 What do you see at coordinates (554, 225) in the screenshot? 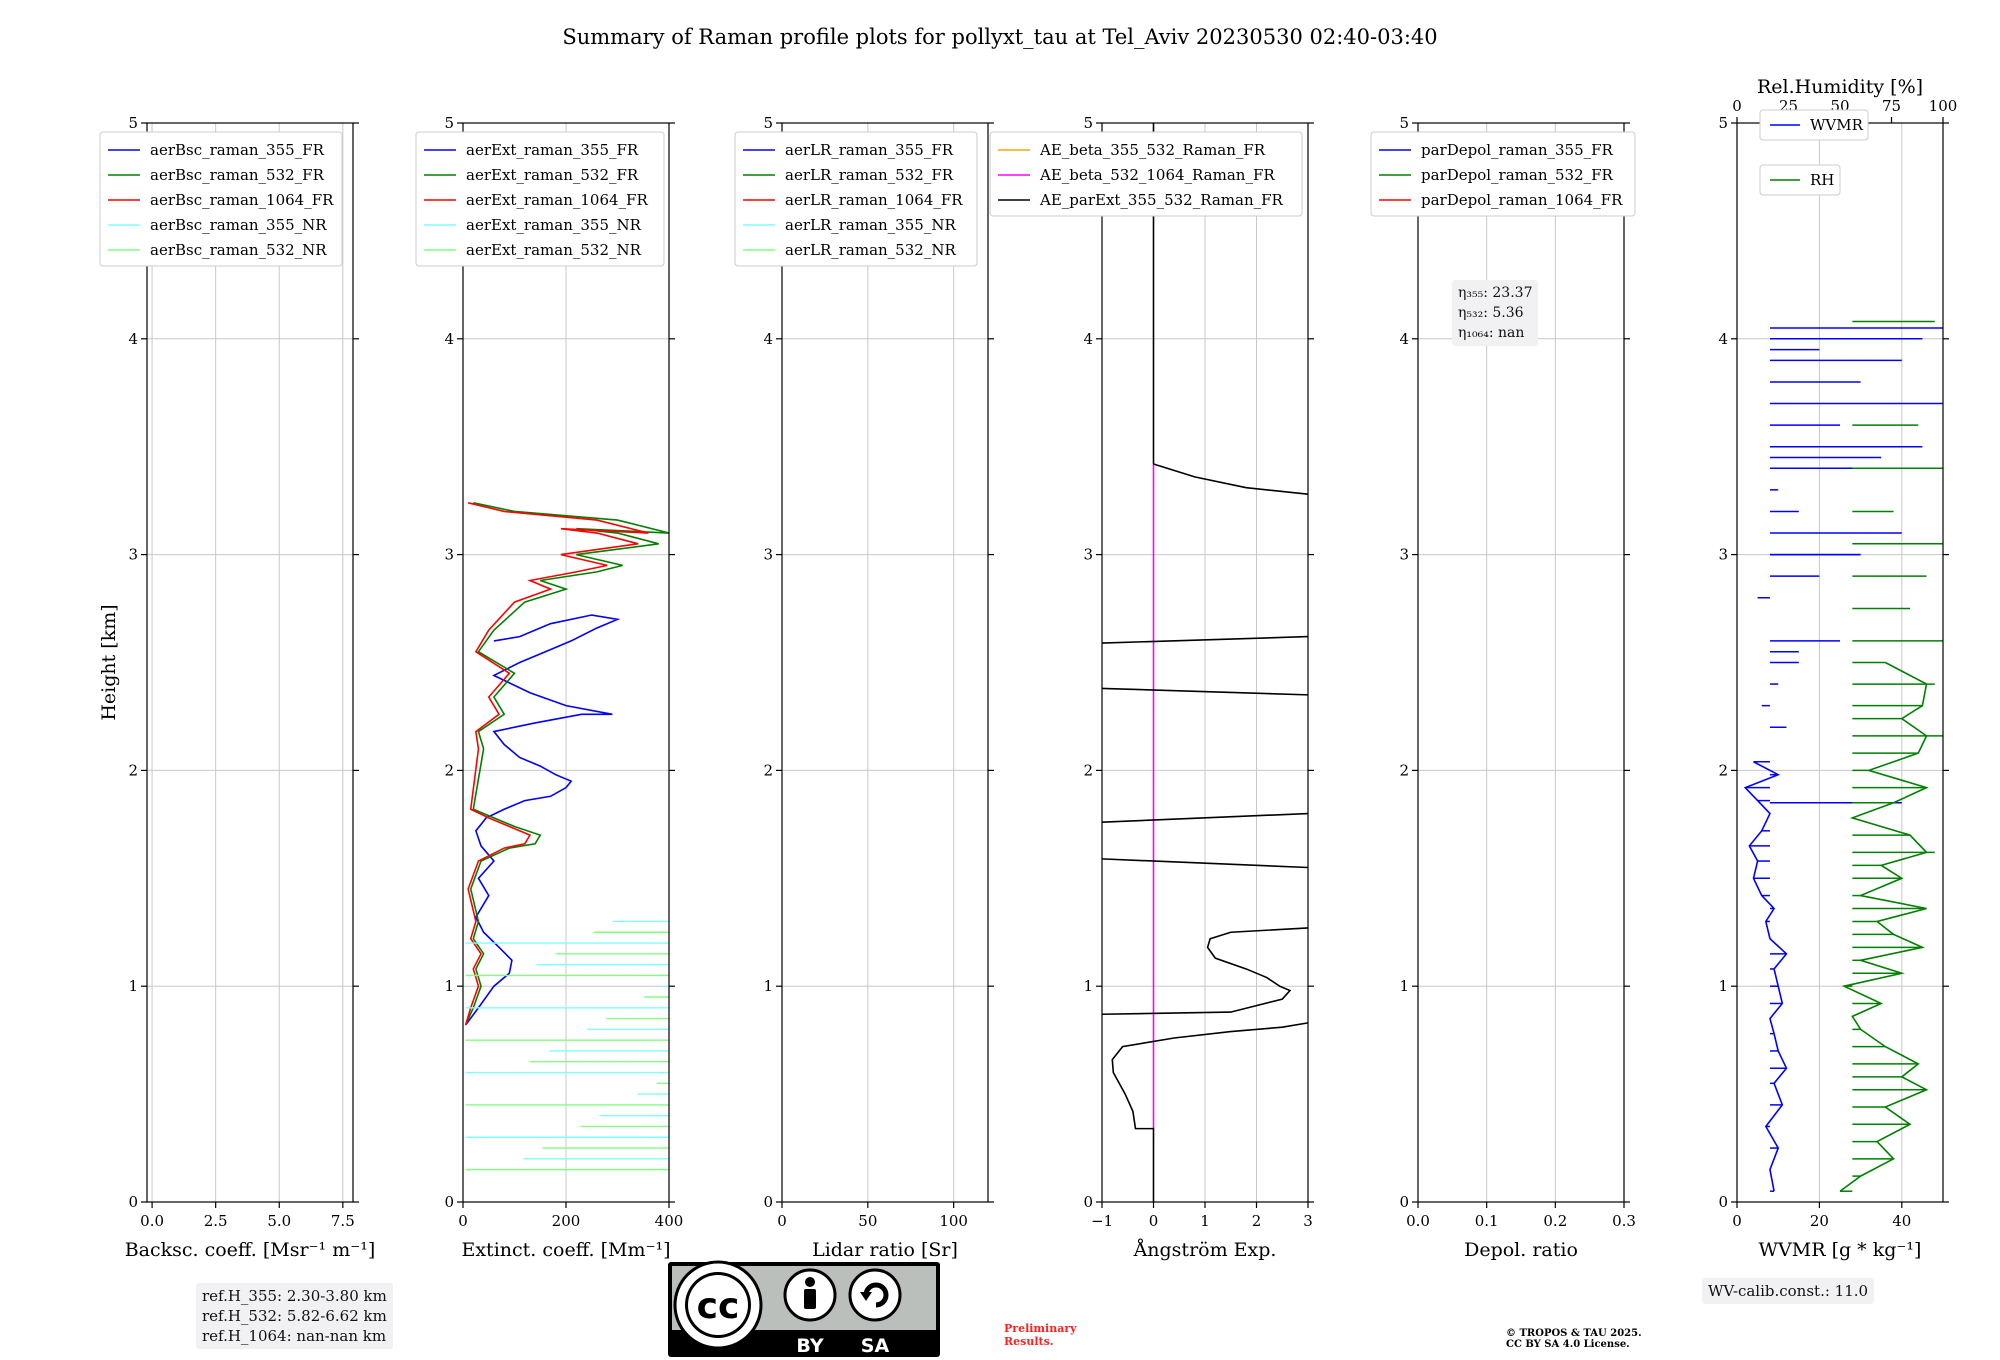
I see `legend-entry: aerExt_raman_355_NR` at bounding box center [554, 225].